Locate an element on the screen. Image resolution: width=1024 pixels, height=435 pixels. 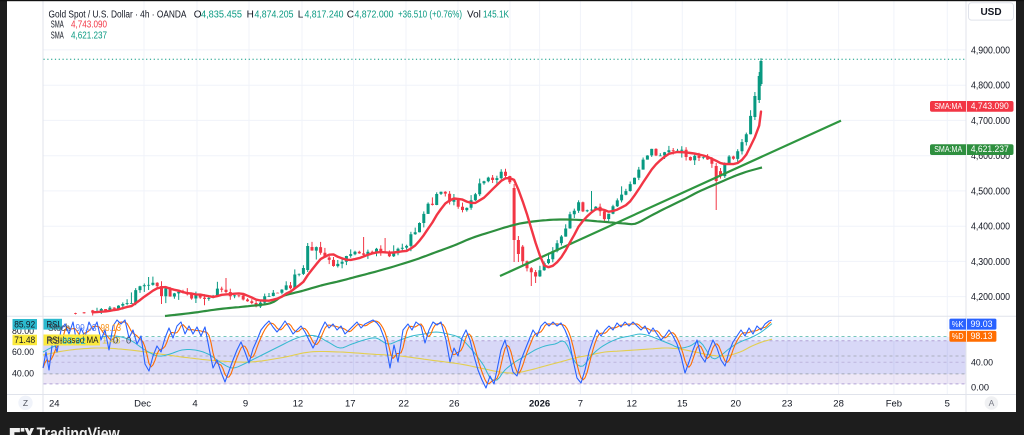
svg-text: 4,874.205 is located at coordinates (274, 15).